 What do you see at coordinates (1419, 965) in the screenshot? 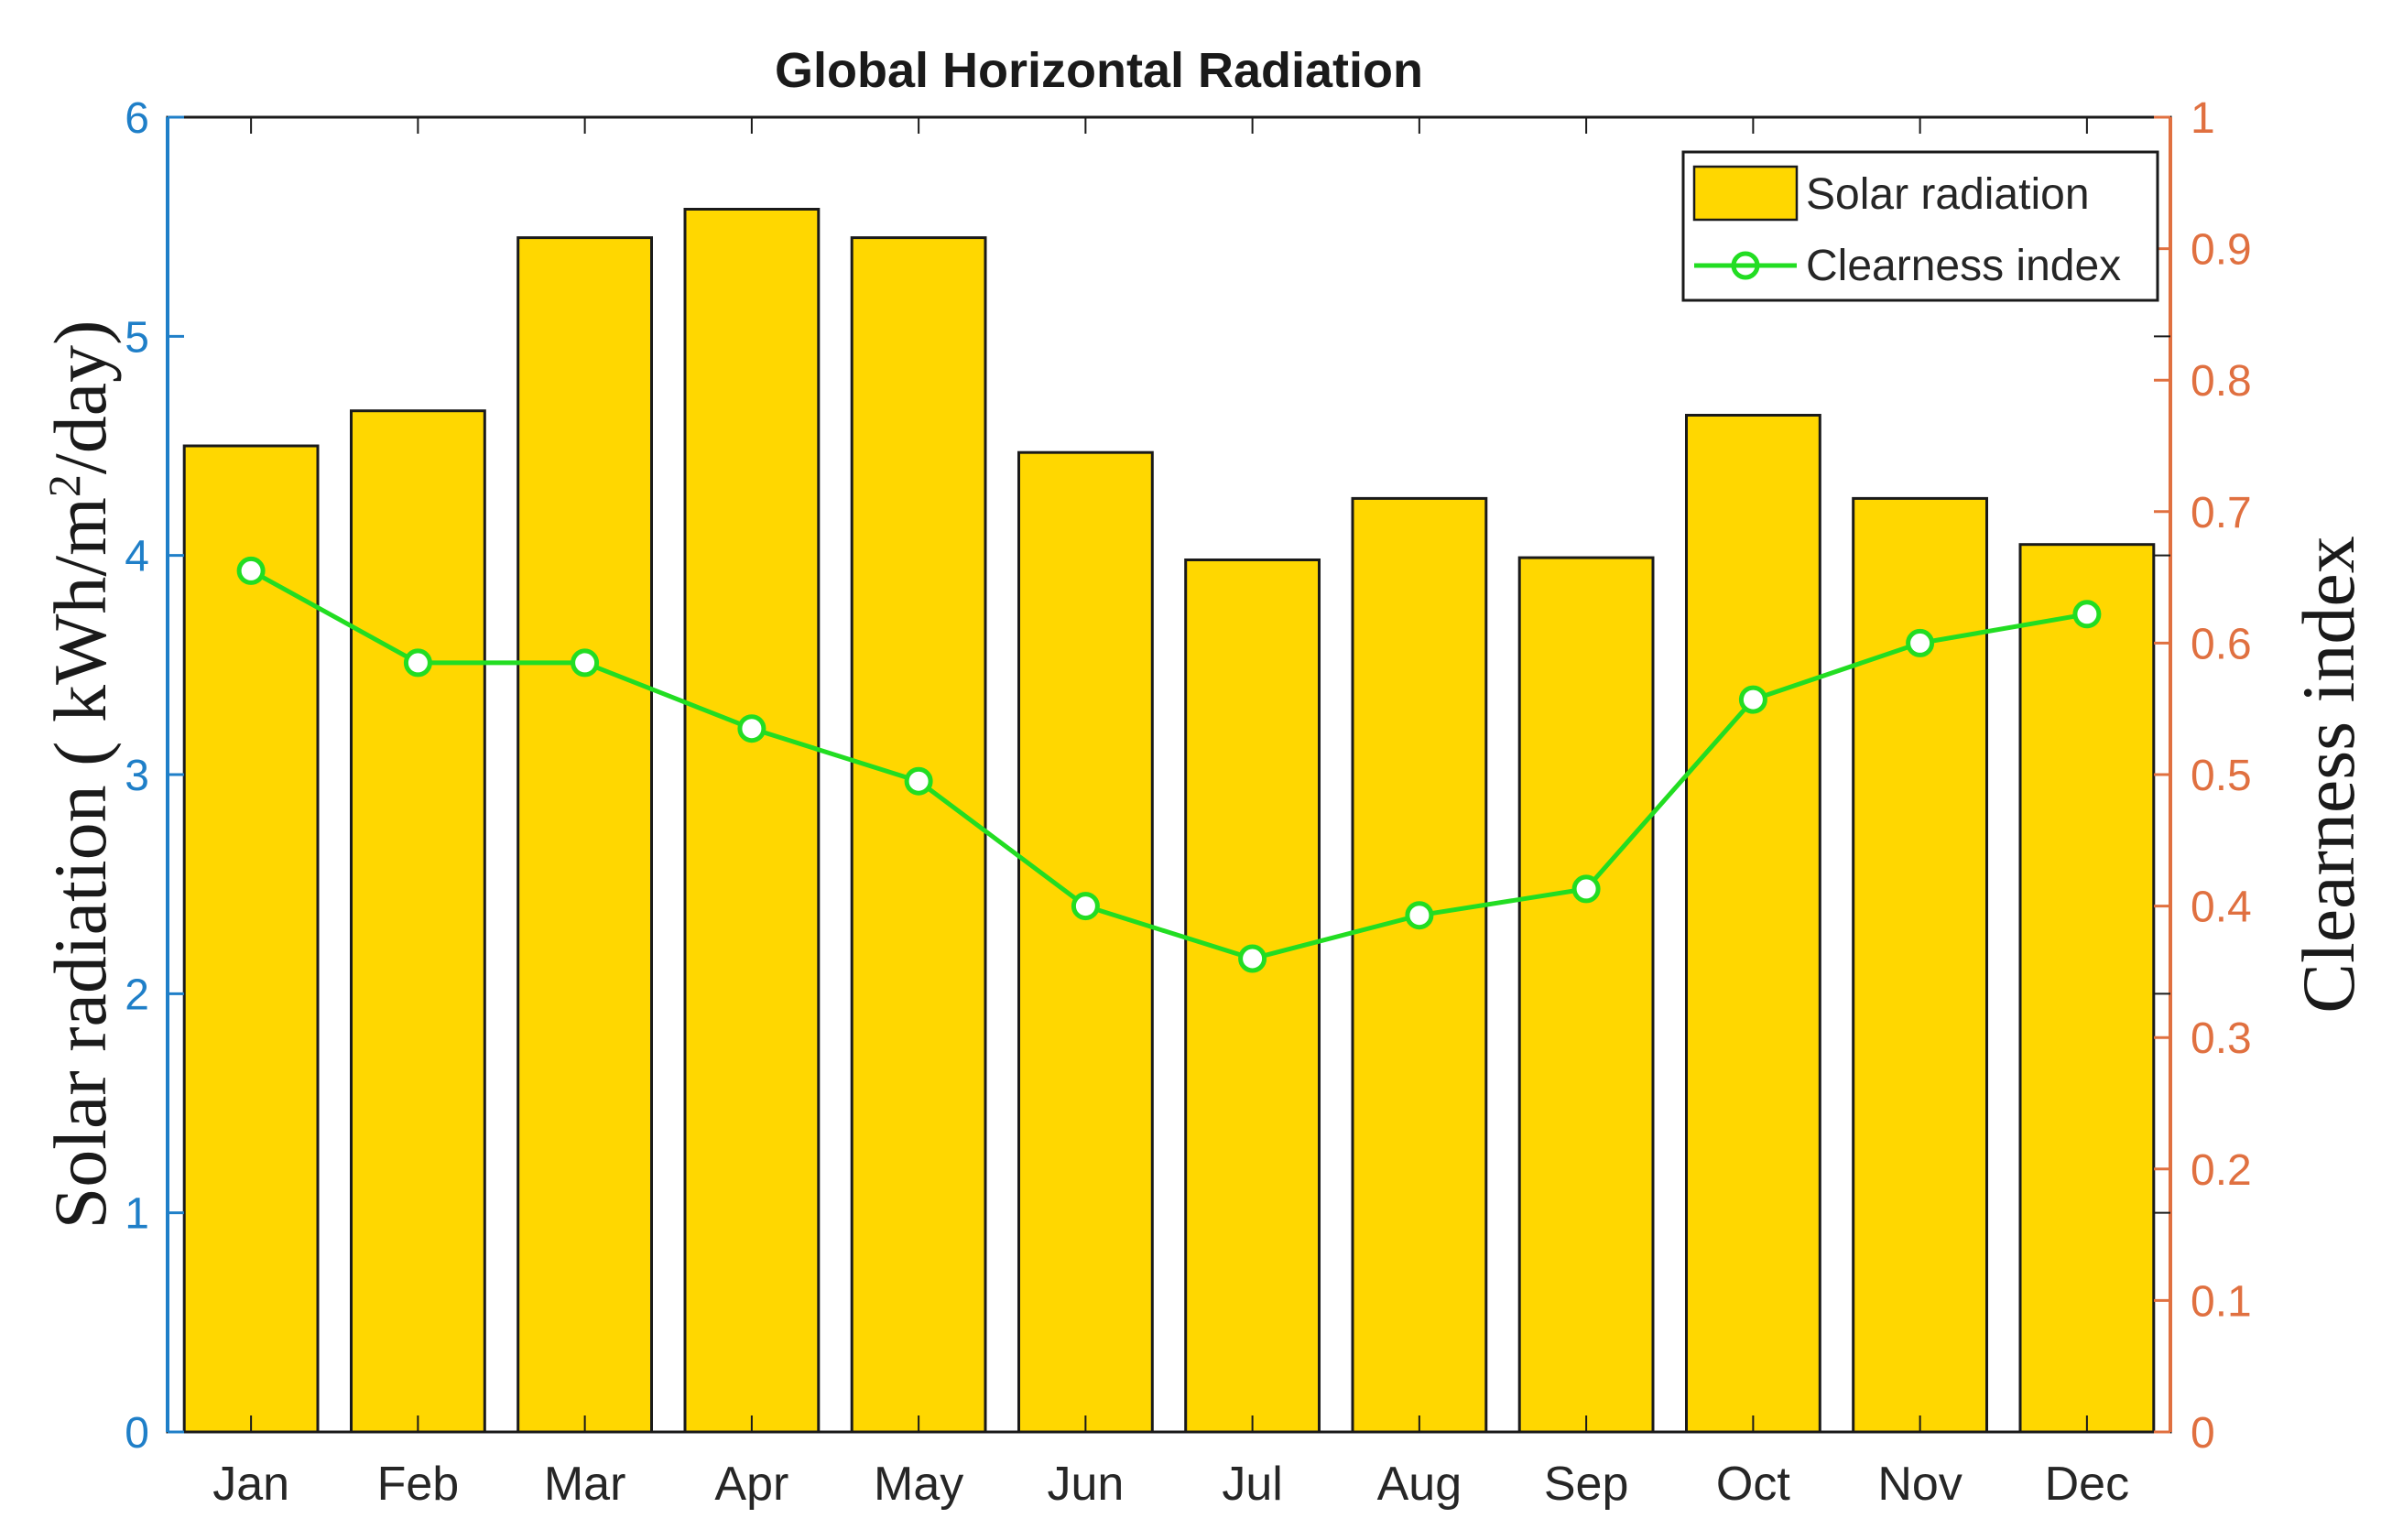
I see `bar-aug` at bounding box center [1419, 965].